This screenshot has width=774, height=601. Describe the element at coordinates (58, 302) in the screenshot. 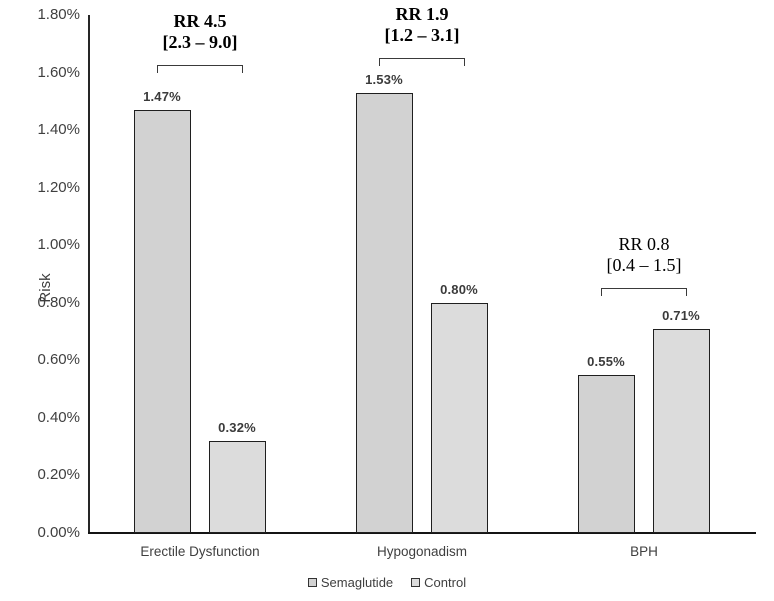

I see `y-tick-label: 0.80%` at that location.